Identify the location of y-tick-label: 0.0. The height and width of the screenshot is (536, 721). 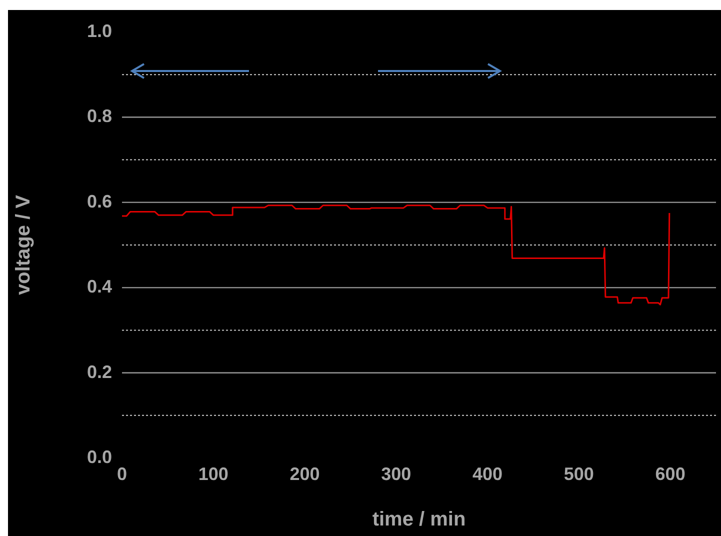
(99, 456).